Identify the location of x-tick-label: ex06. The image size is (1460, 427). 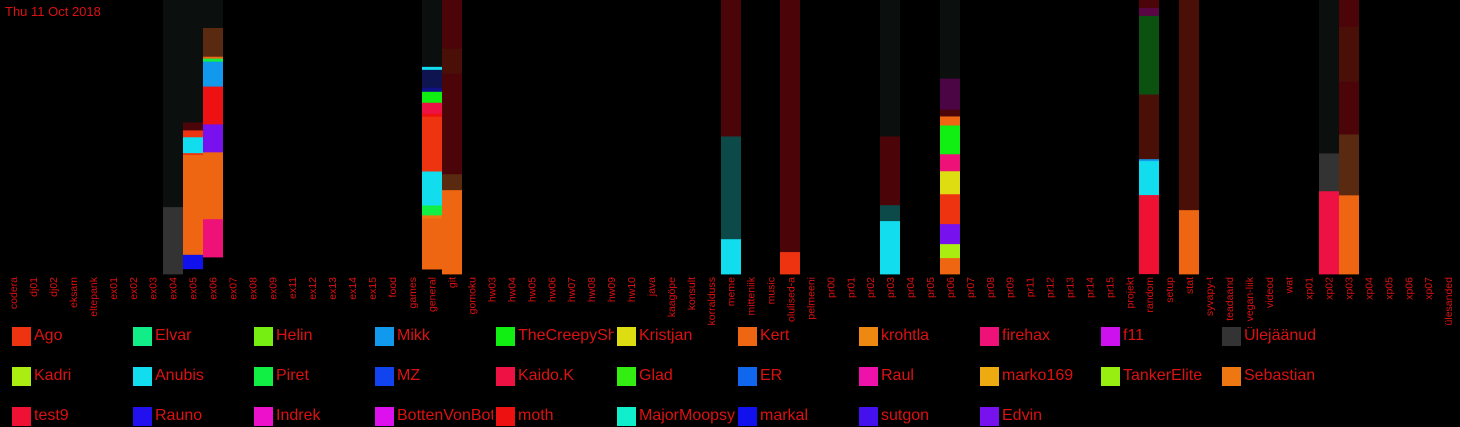
(214, 288).